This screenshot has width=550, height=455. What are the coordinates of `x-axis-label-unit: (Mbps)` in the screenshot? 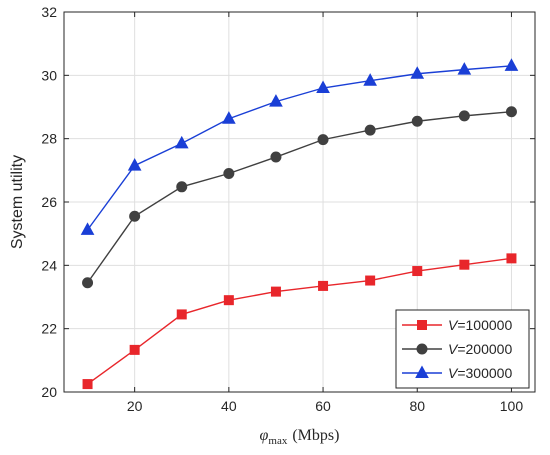 It's located at (315, 435).